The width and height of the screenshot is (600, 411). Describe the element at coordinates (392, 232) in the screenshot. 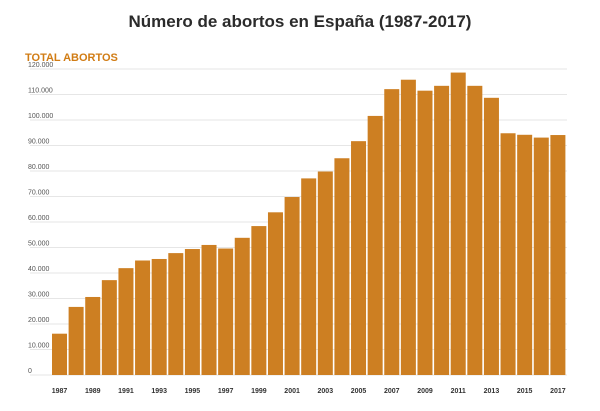

I see `bar-2007` at that location.